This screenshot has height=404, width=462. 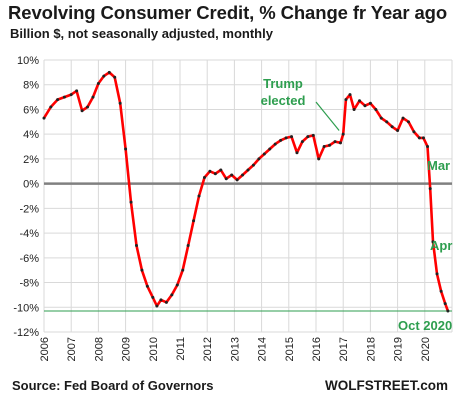 What do you see at coordinates (31, 110) in the screenshot?
I see `y-tick-label: 6%` at bounding box center [31, 110].